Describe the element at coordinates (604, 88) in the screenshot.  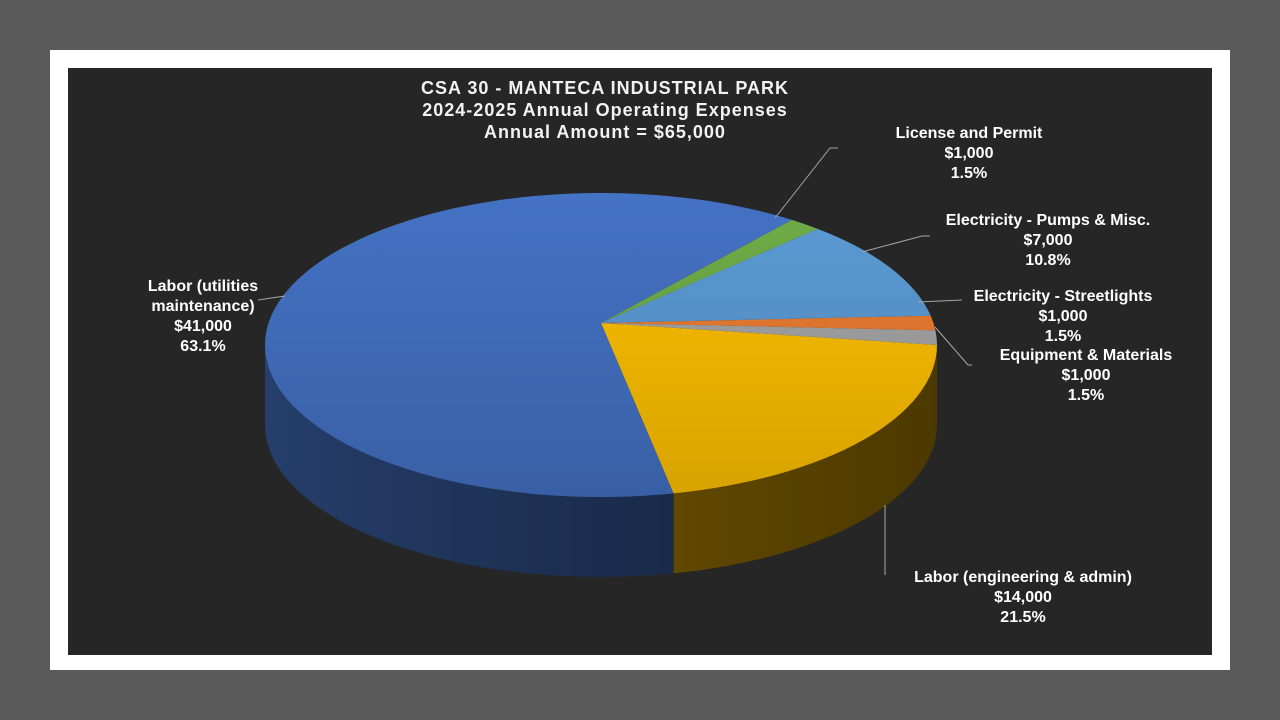
I see `title-line-1: CSA 30 - MANTECA INDUSTRIAL PARK` at that location.